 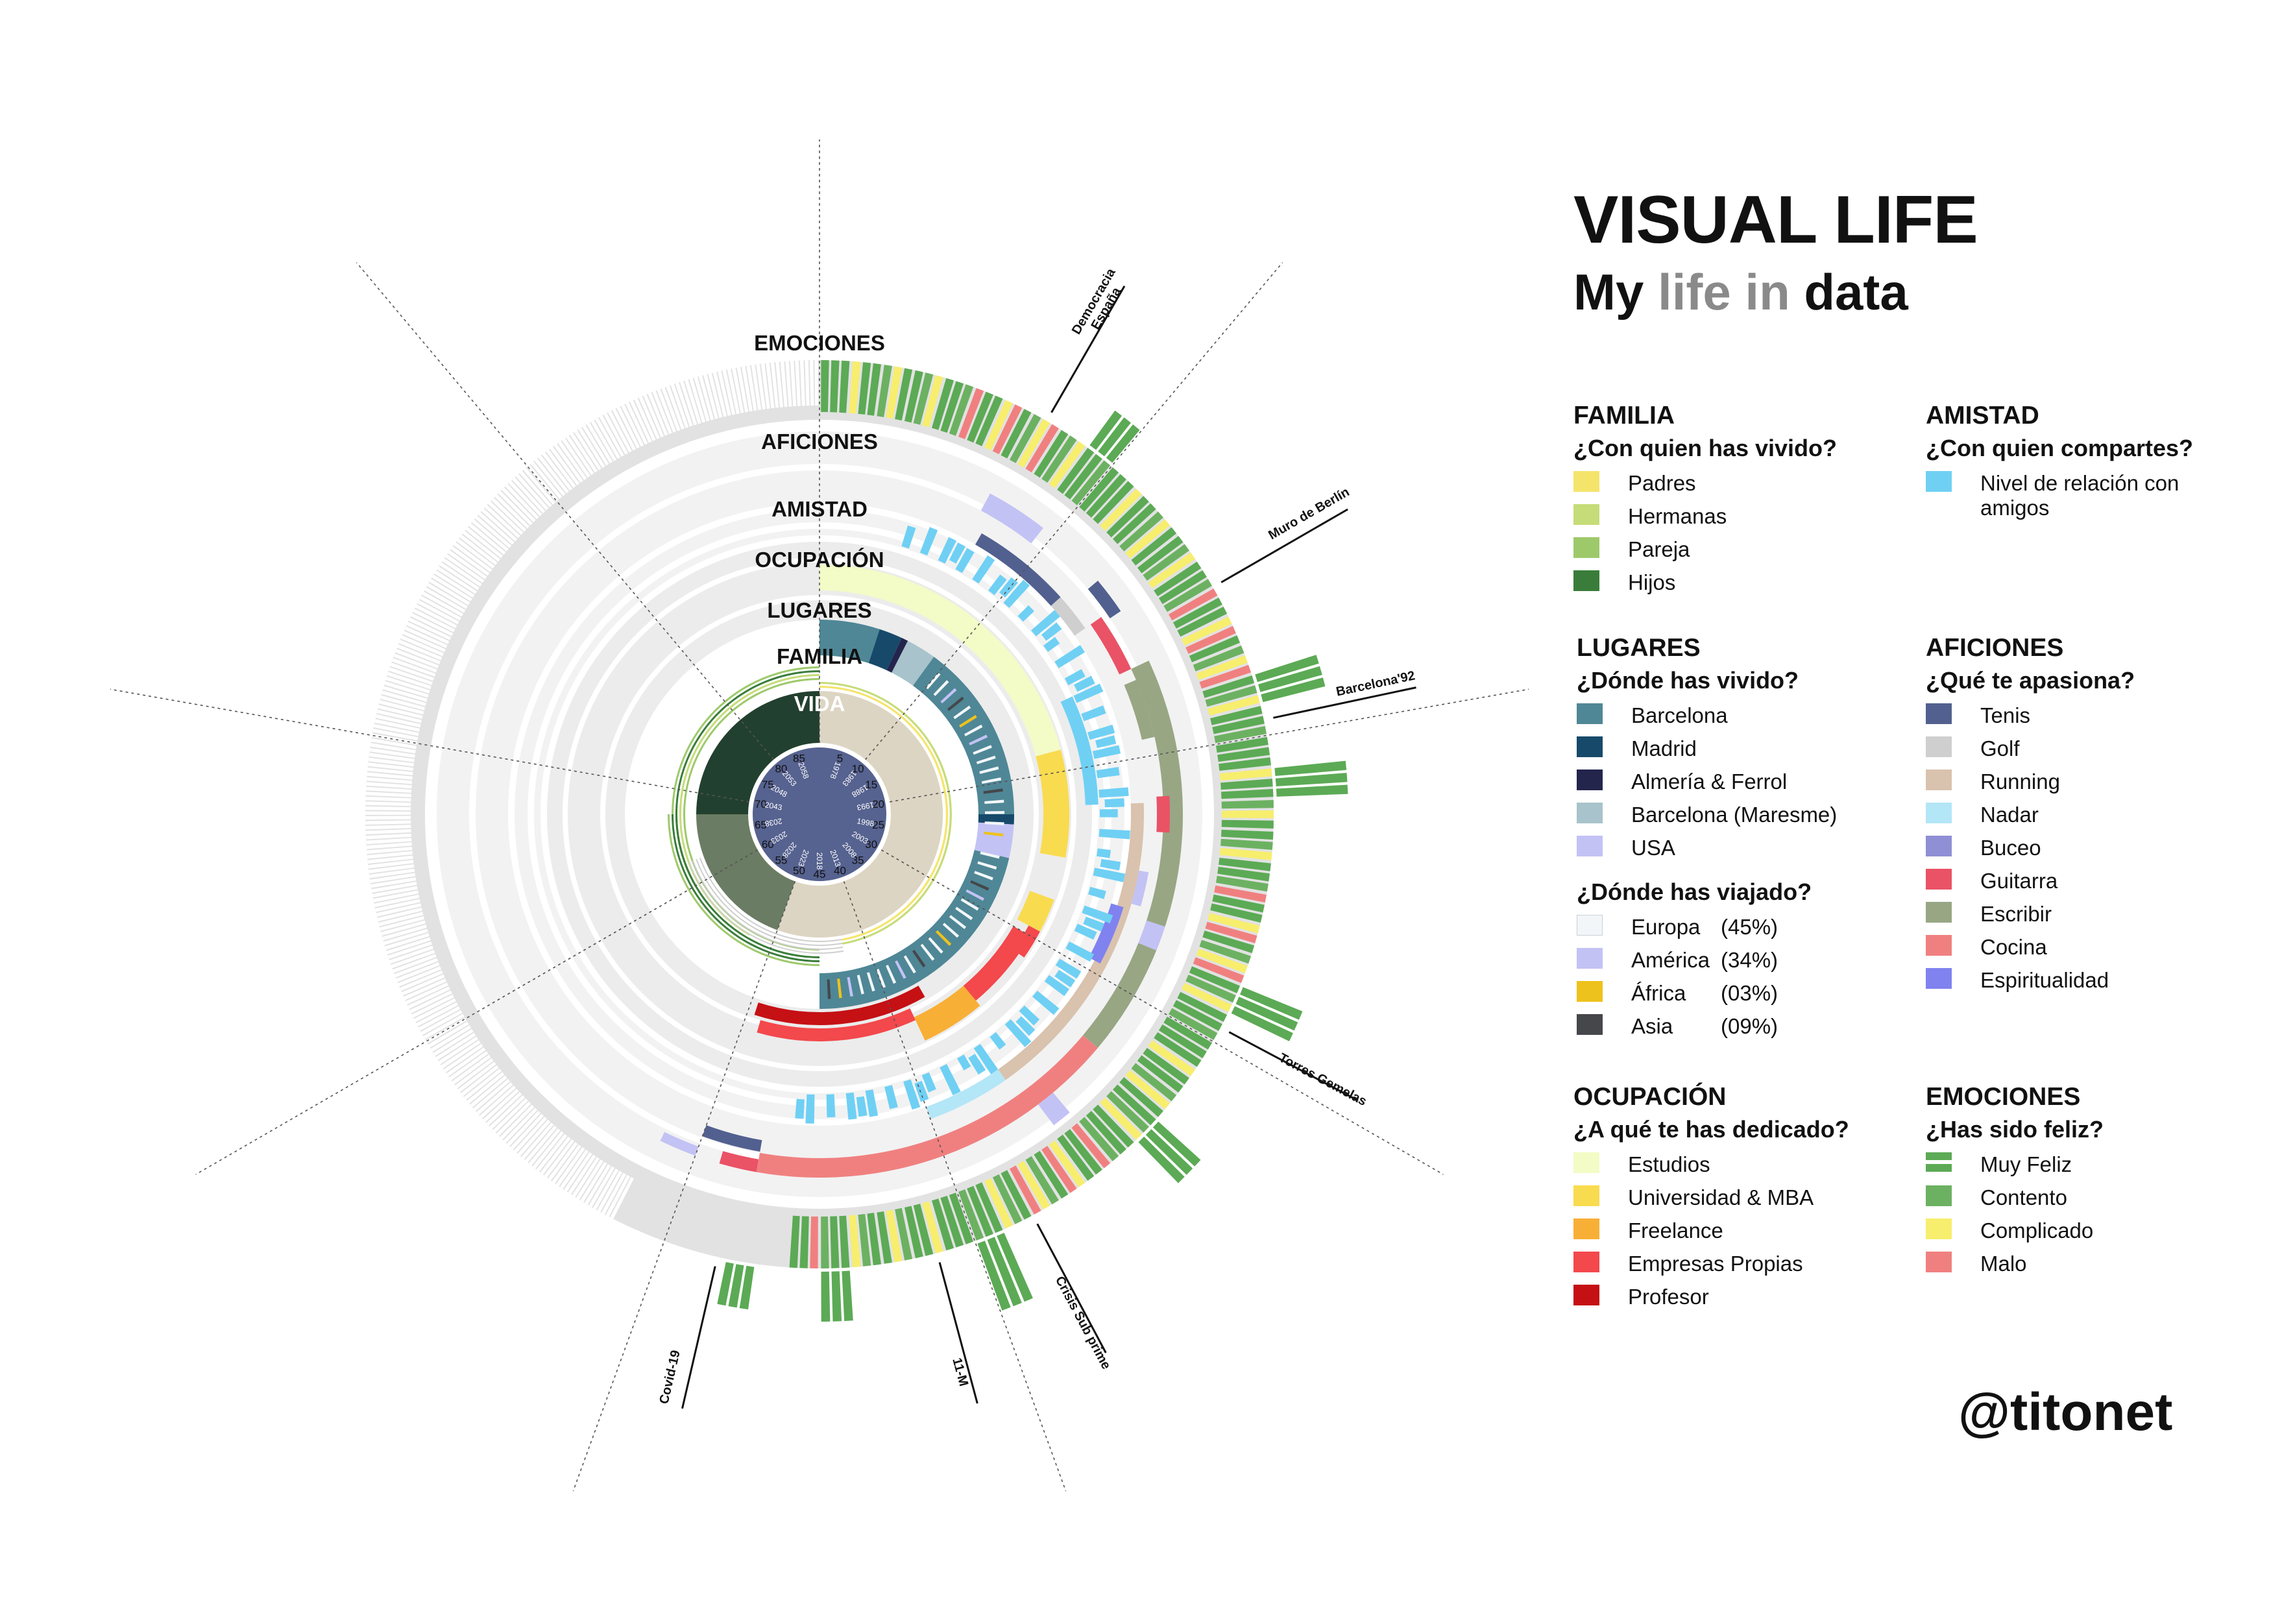 What do you see at coordinates (1608, 292) in the screenshot?
I see `subtitle-part1: My` at bounding box center [1608, 292].